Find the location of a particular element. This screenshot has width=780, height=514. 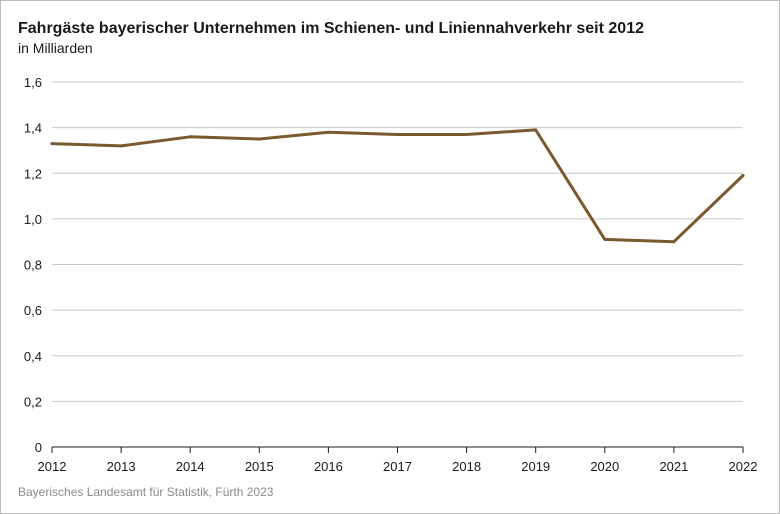

y-tick-label: 0,4 is located at coordinates (33, 356).